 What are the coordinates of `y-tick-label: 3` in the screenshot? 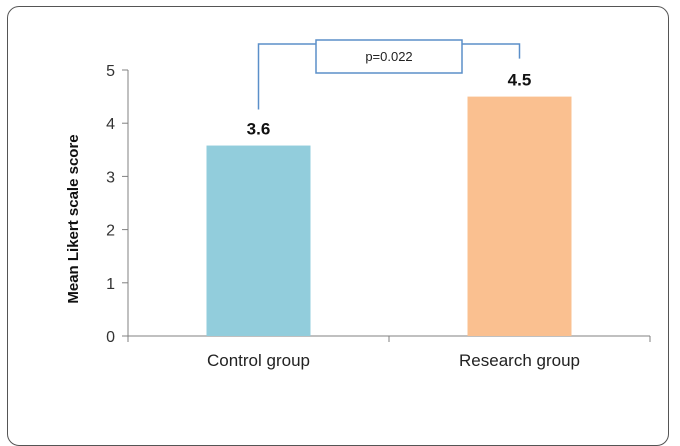 It's located at (110, 177).